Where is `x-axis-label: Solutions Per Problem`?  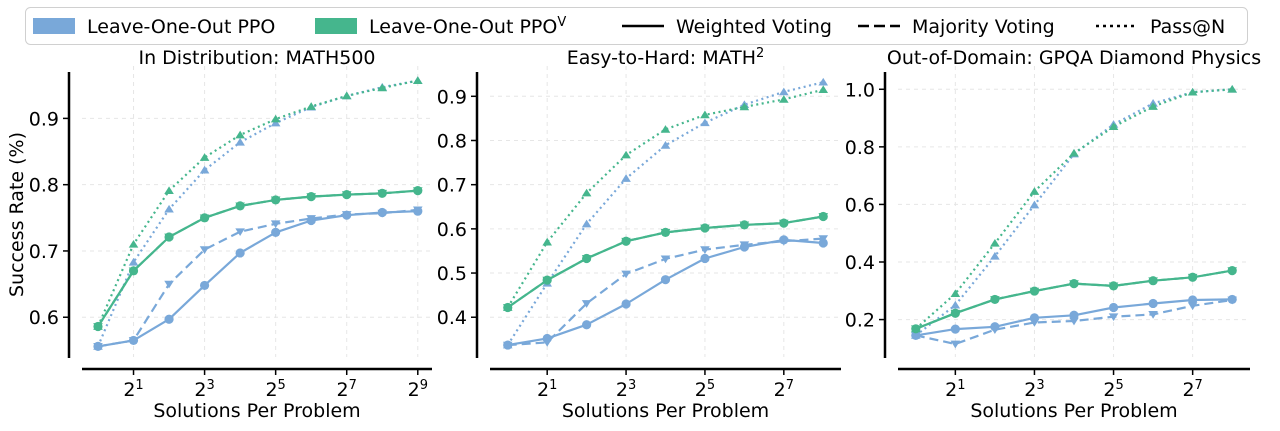 x-axis-label: Solutions Per Problem is located at coordinates (256, 411).